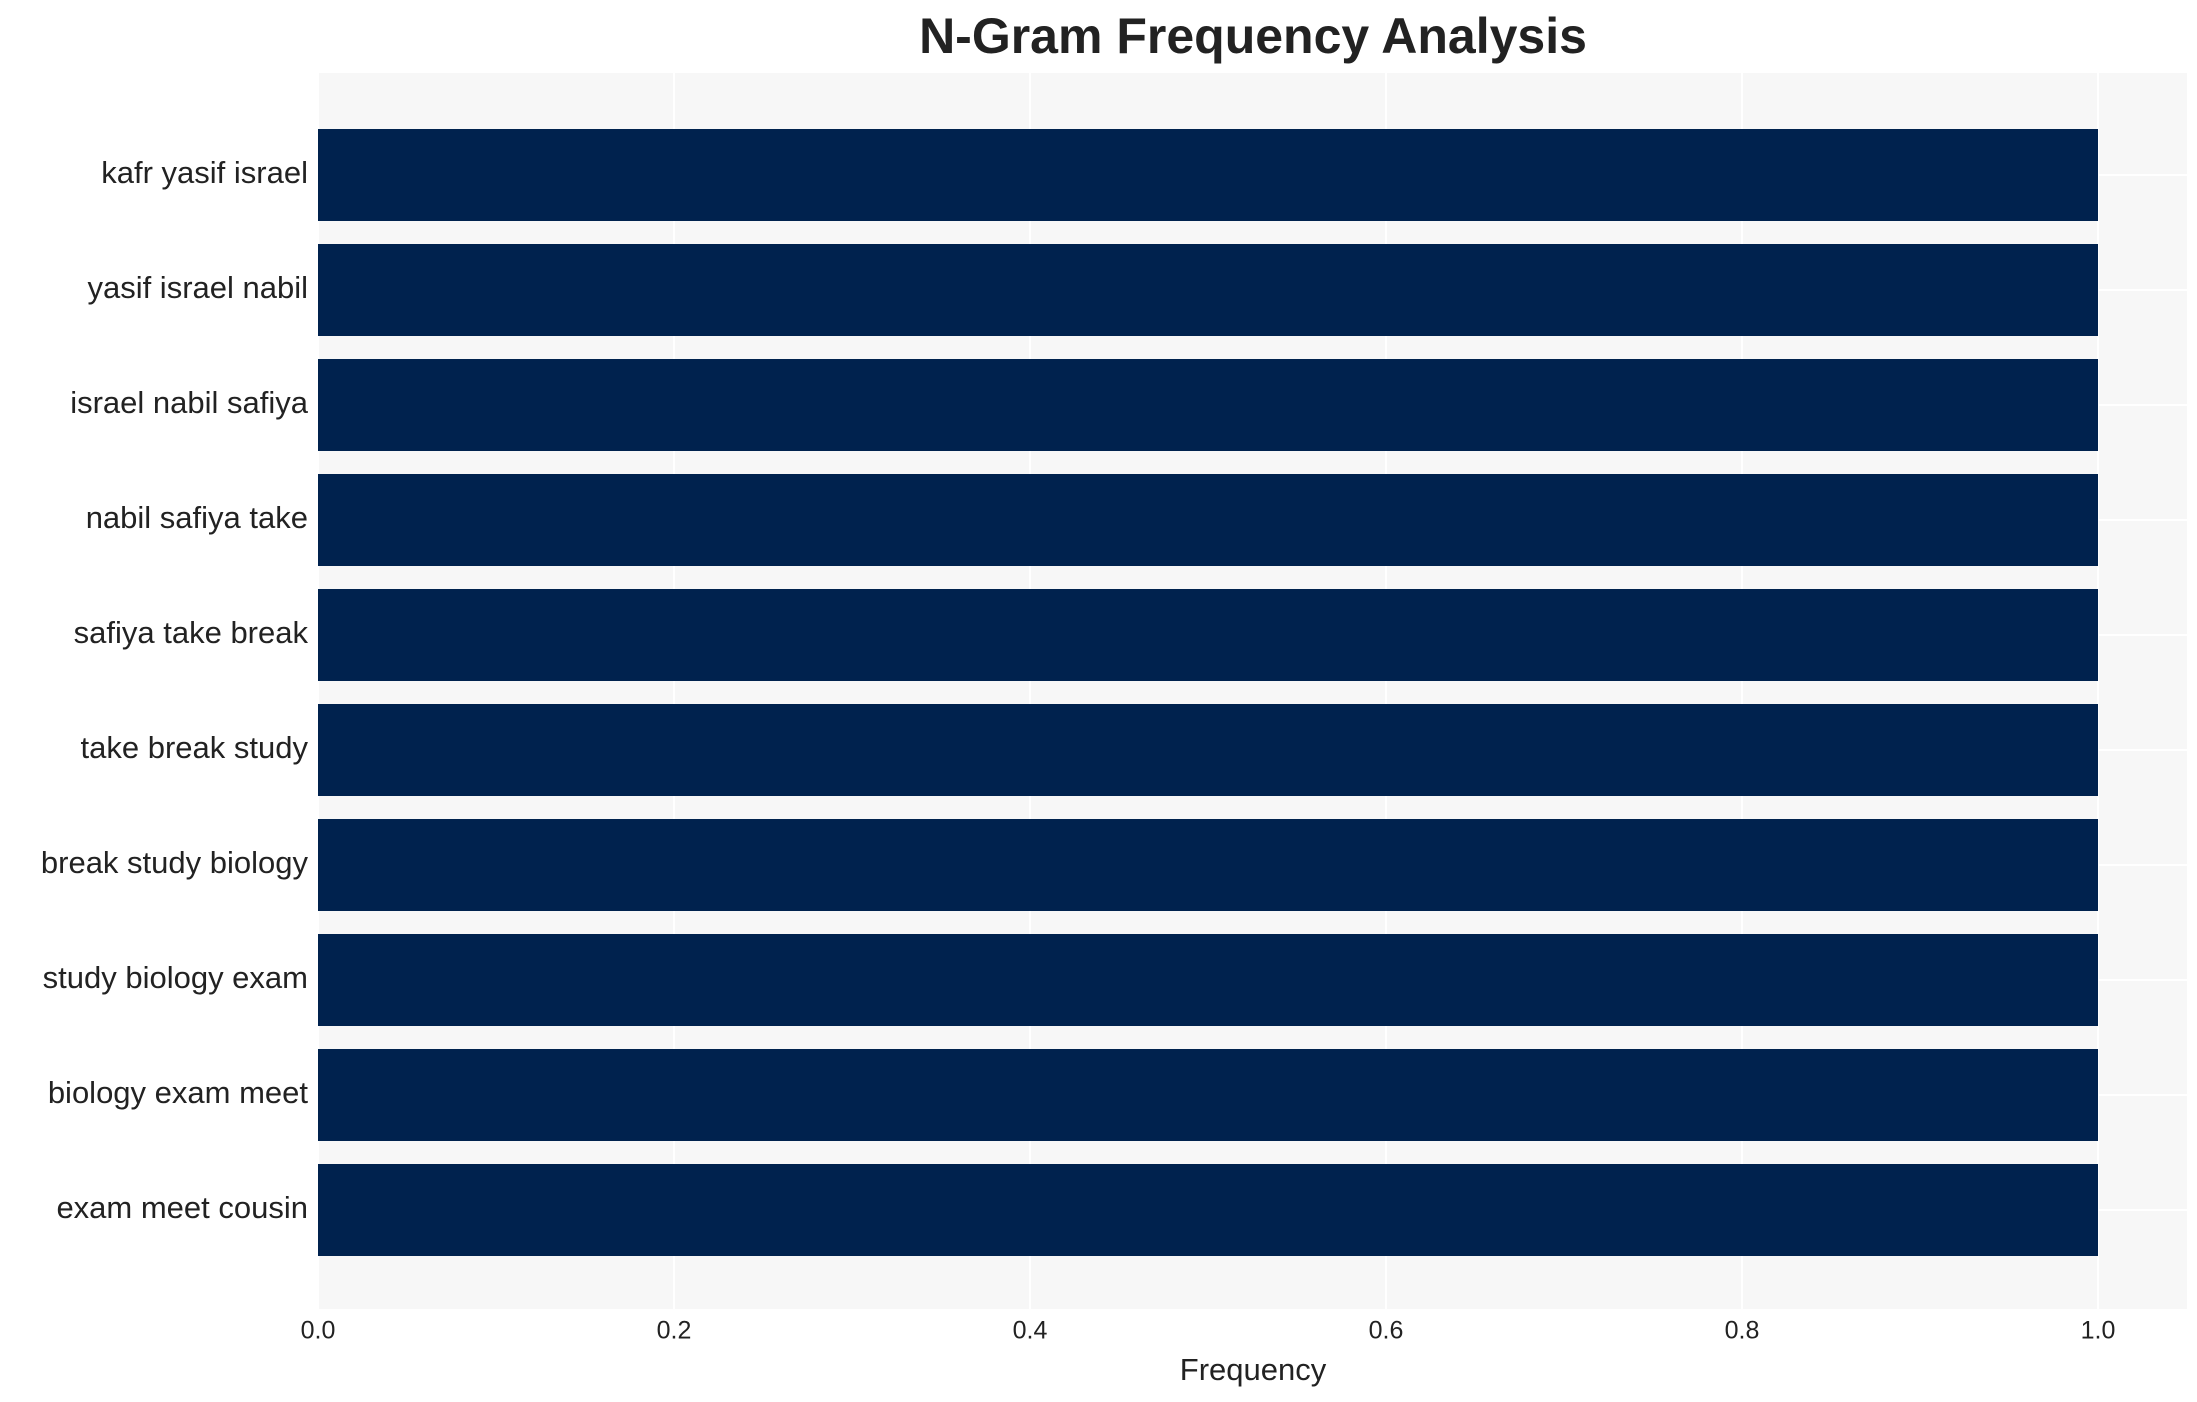 This screenshot has height=1402, width=2197. Describe the element at coordinates (195, 747) in the screenshot. I see `y-tick-label: take break study` at that location.